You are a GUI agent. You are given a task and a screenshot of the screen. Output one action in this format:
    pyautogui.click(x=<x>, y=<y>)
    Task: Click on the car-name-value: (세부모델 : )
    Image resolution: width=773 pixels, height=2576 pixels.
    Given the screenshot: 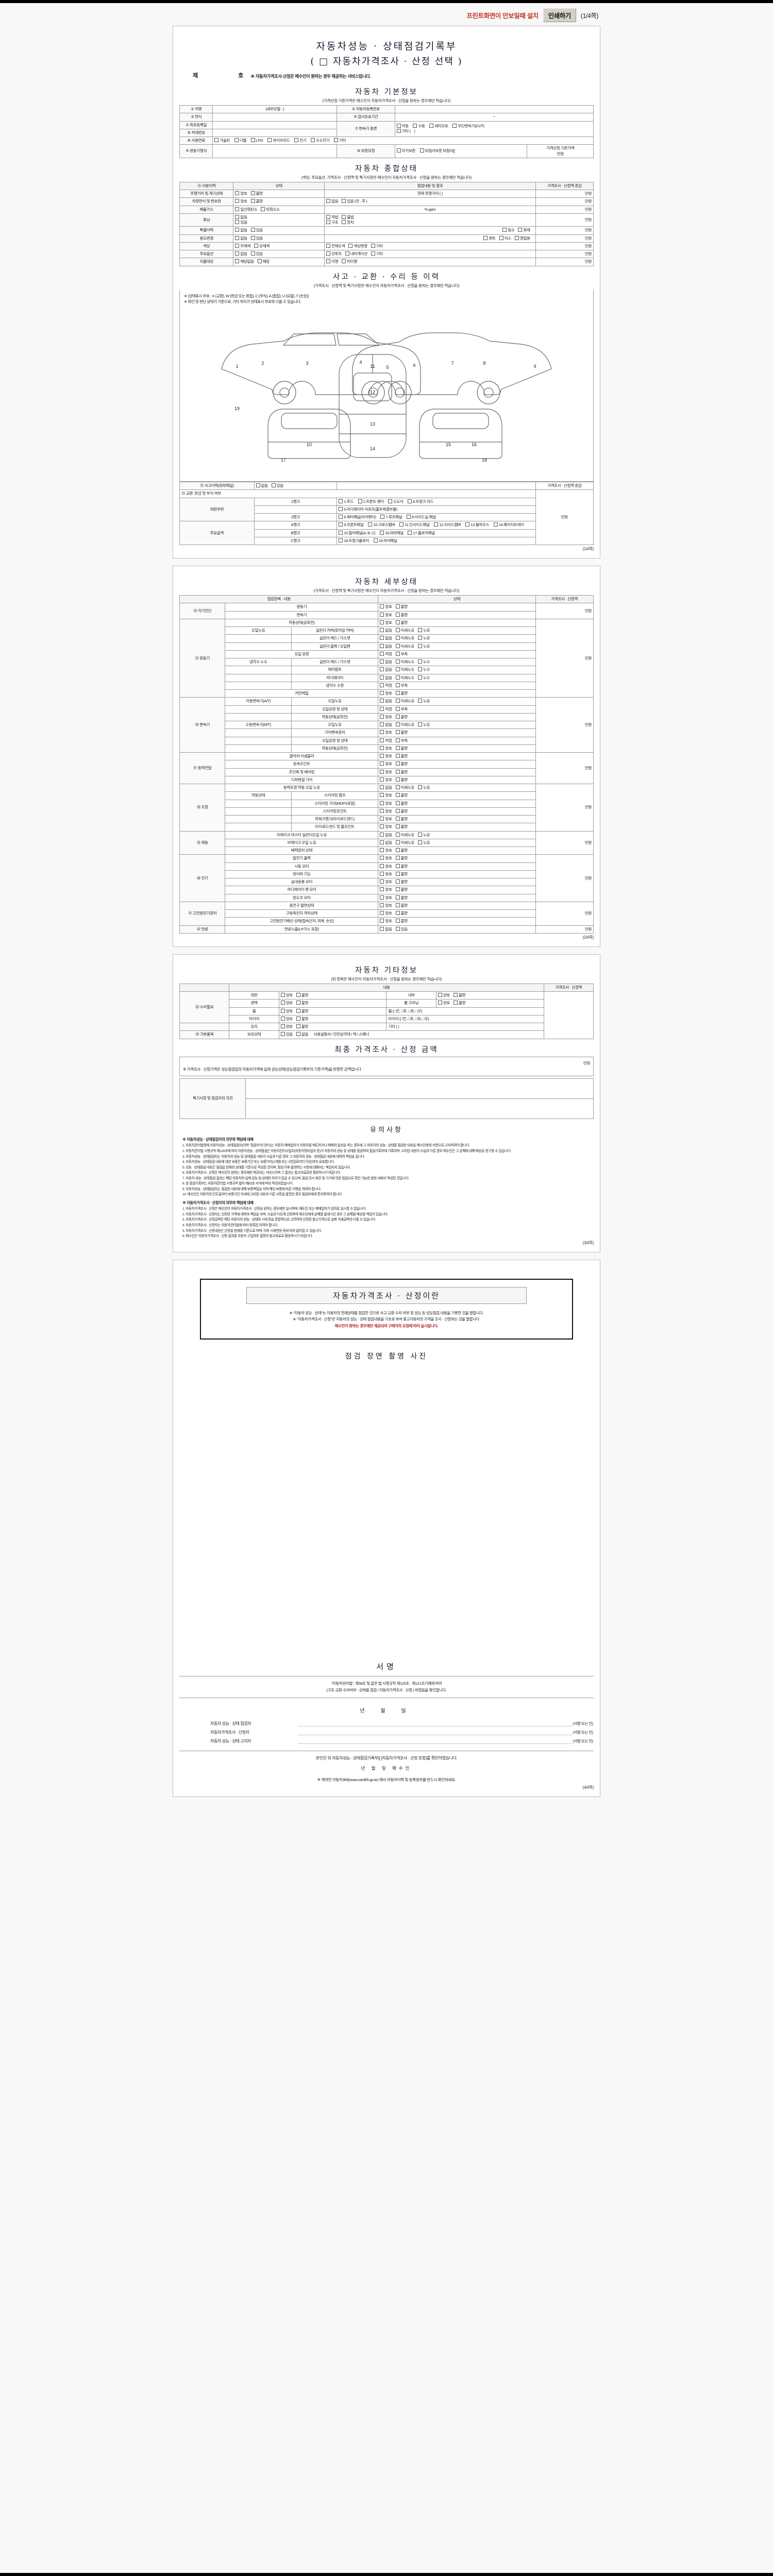 What is the action you would take?
    pyautogui.click(x=275, y=109)
    